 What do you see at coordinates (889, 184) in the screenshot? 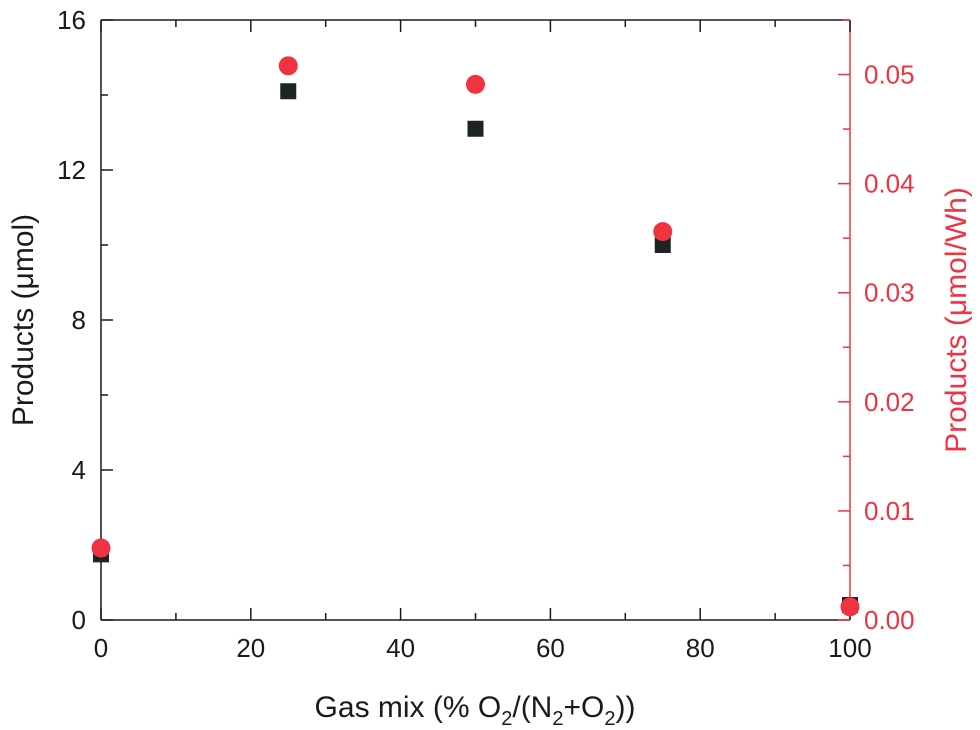
I see `y2-tick-label: 0.04` at bounding box center [889, 184].